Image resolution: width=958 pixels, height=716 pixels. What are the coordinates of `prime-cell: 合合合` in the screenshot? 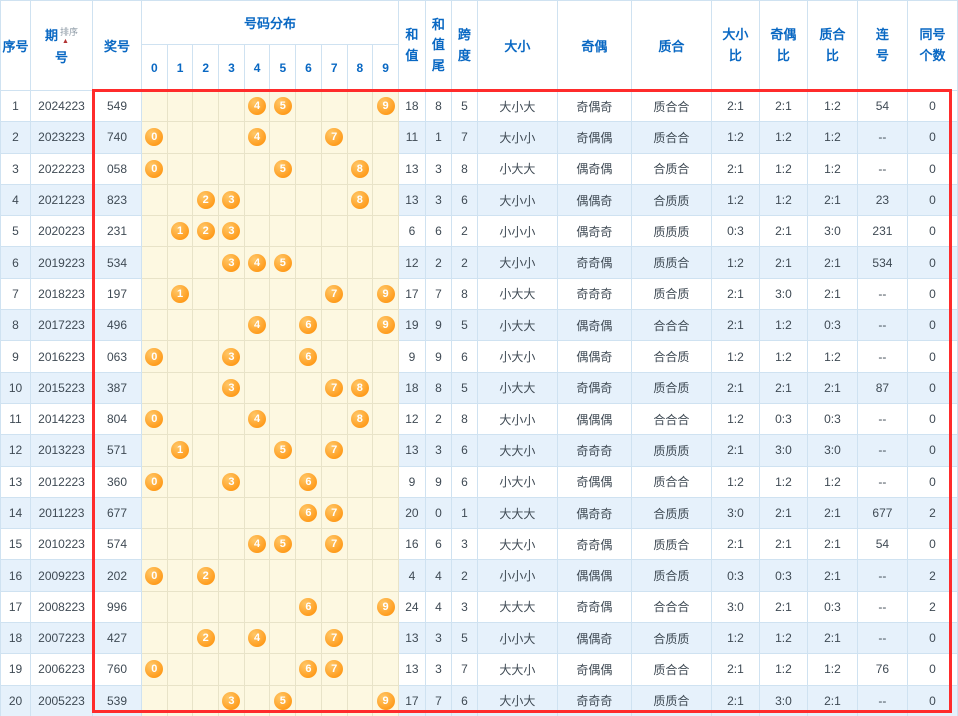 It's located at (671, 325).